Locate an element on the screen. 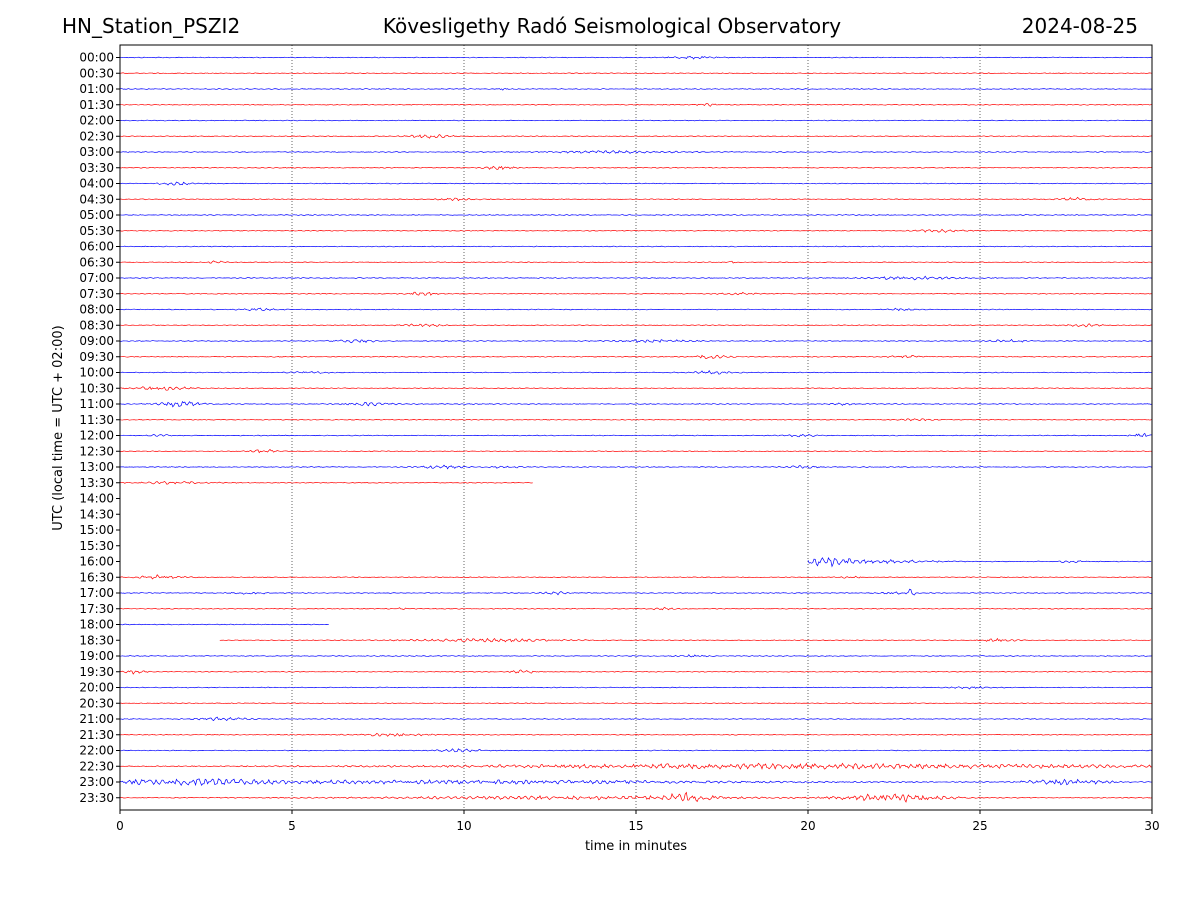  station-name: HN_Station_PSZI2 is located at coordinates (151, 26).